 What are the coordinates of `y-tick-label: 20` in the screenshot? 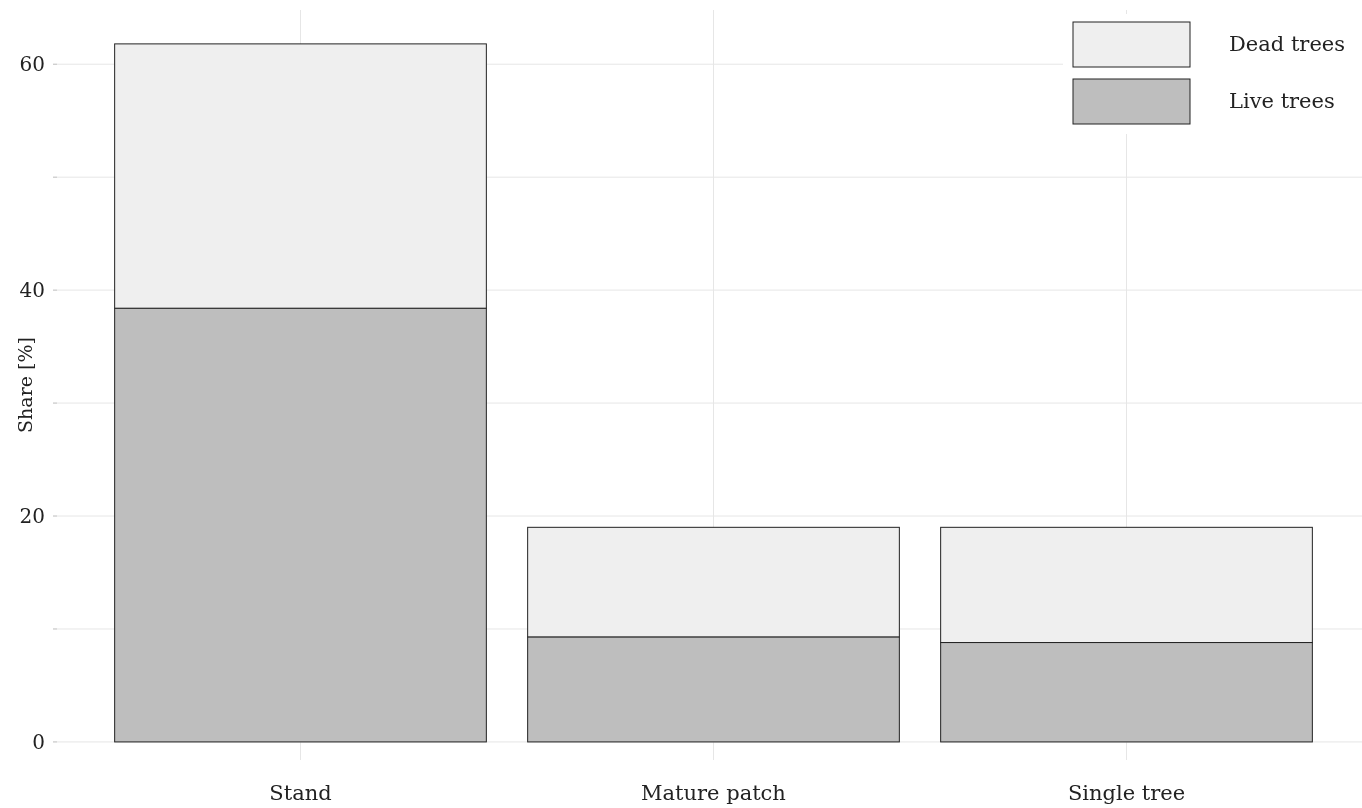 It's located at (32, 516).